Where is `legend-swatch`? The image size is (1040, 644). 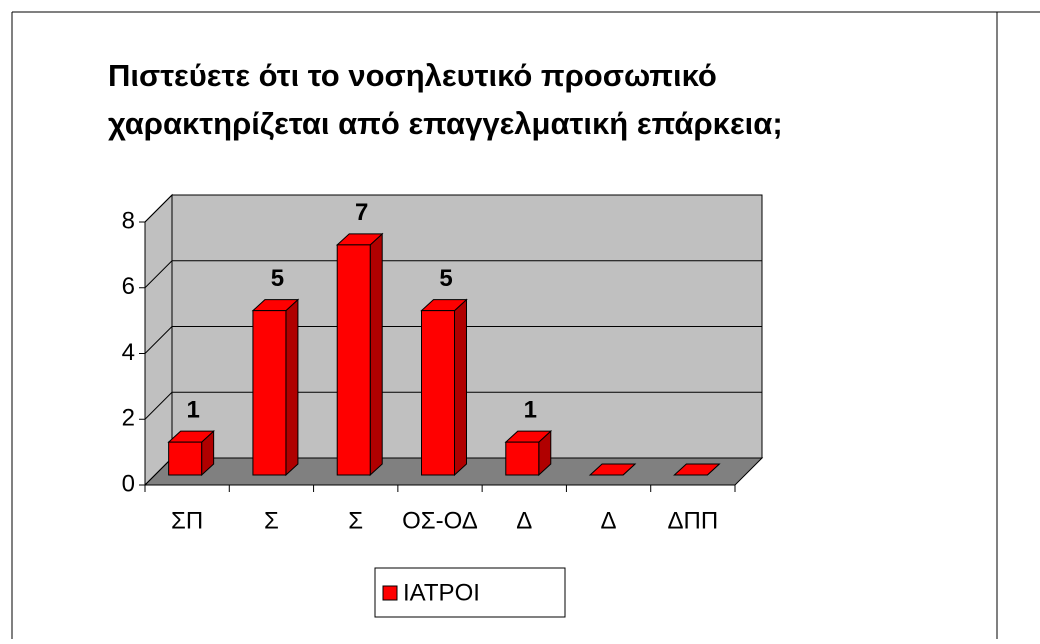 legend-swatch is located at coordinates (390, 593).